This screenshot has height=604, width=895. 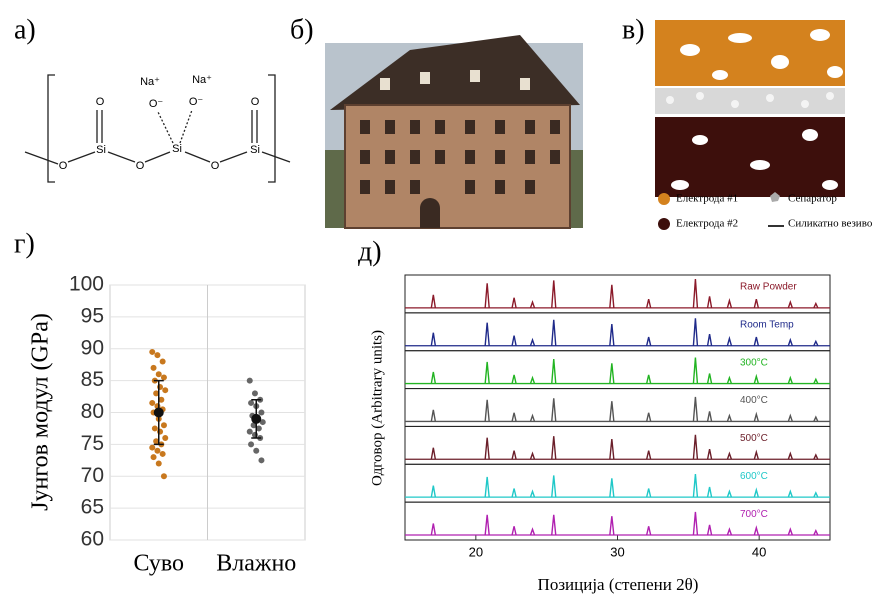 What do you see at coordinates (707, 224) in the screenshot?
I see `legend-label: Електрода #2` at bounding box center [707, 224].